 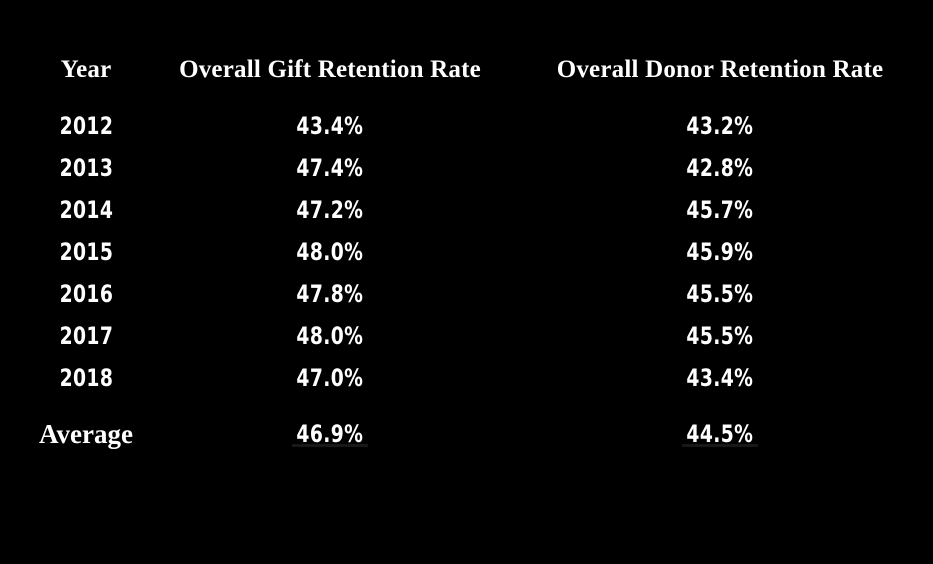 I want to click on year-cell: 2015, so click(x=86, y=252).